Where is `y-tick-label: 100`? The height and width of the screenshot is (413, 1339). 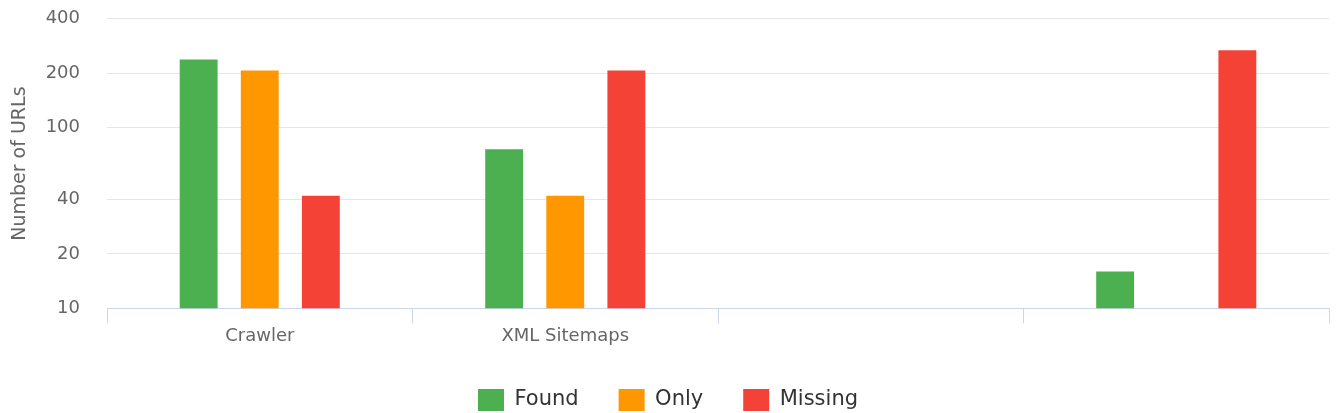
y-tick-label: 100 is located at coordinates (62, 126).